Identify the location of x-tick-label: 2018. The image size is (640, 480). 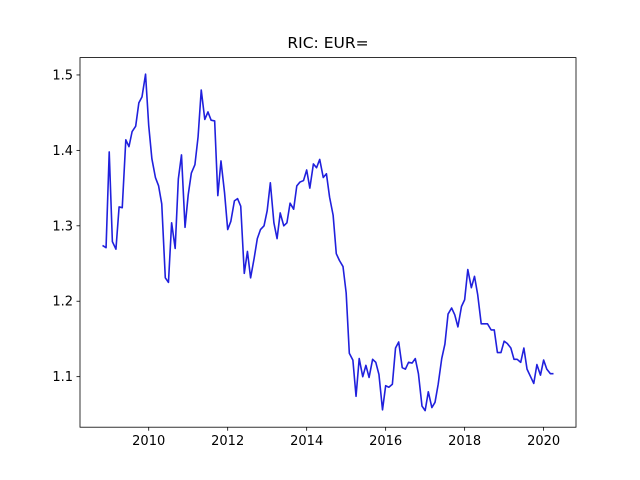
(464, 441).